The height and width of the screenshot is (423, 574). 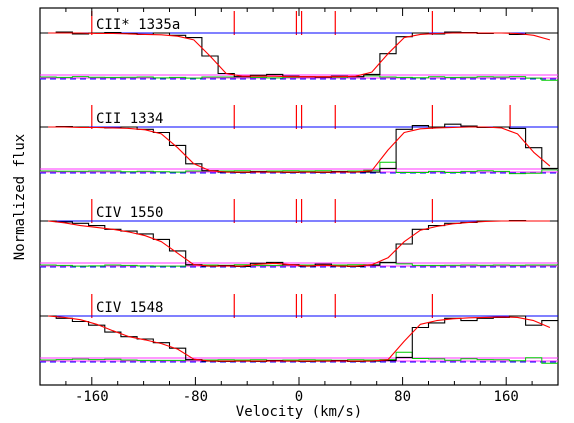 I want to click on panel-2: CII 1334, so click(x=299, y=140).